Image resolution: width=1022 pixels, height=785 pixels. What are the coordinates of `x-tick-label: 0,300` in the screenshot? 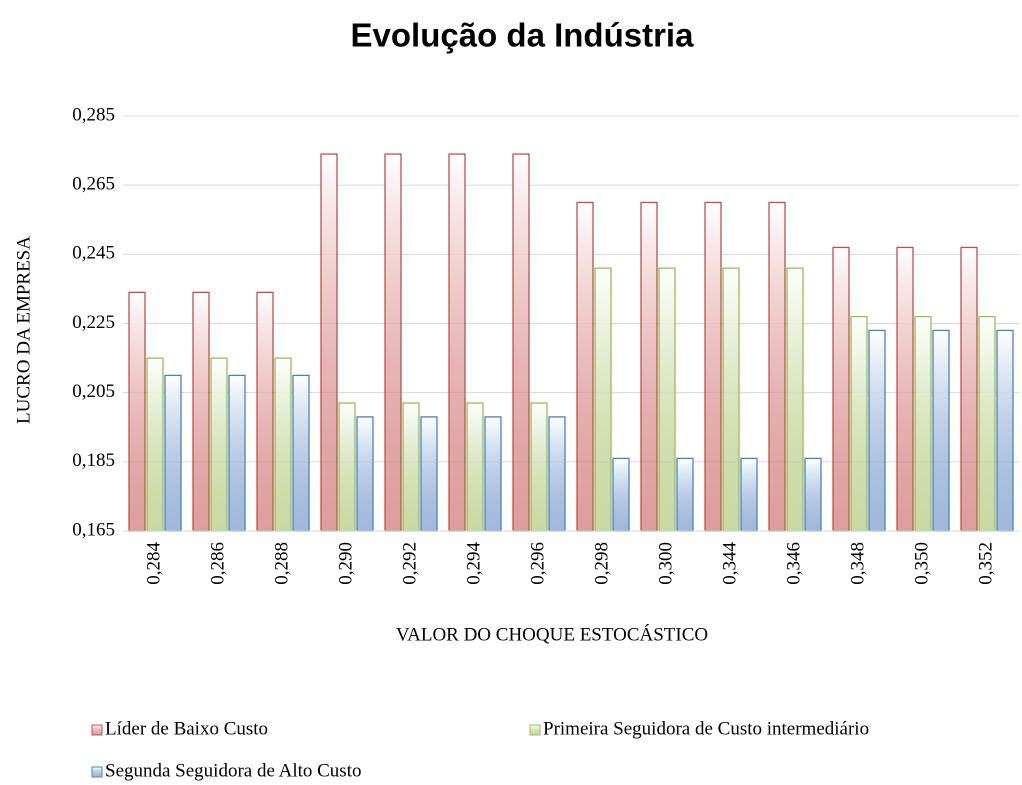 It's located at (665, 563).